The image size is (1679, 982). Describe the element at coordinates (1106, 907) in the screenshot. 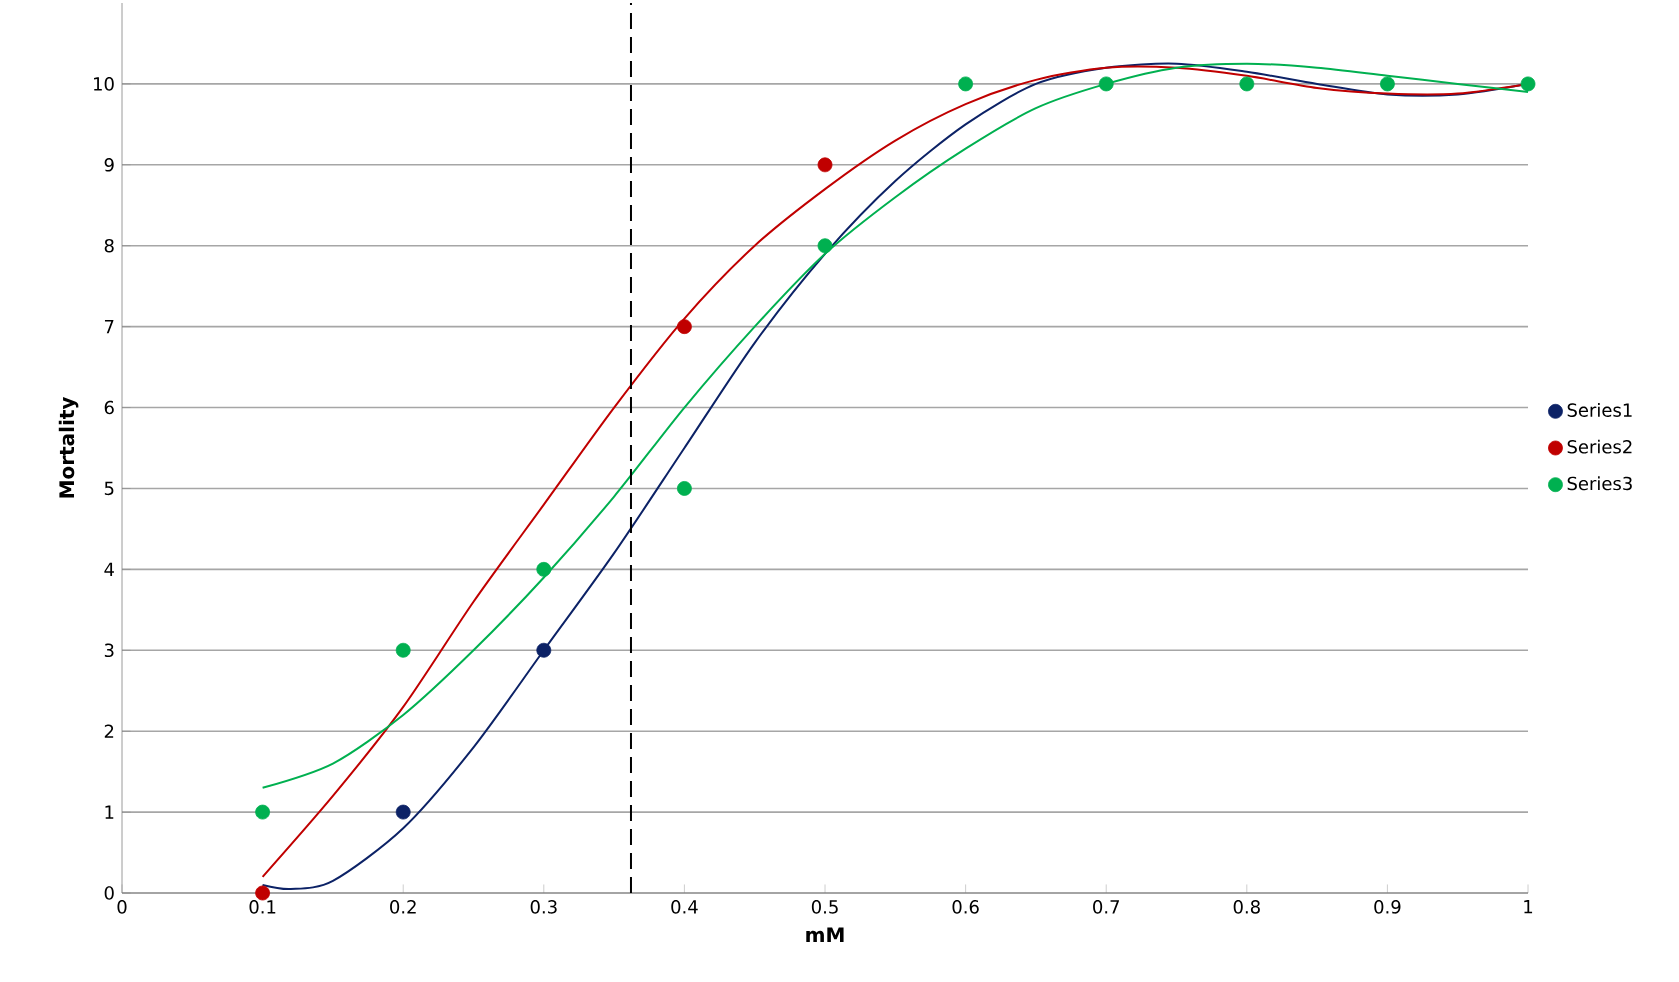

I see `x-tick-label: 0.7` at that location.